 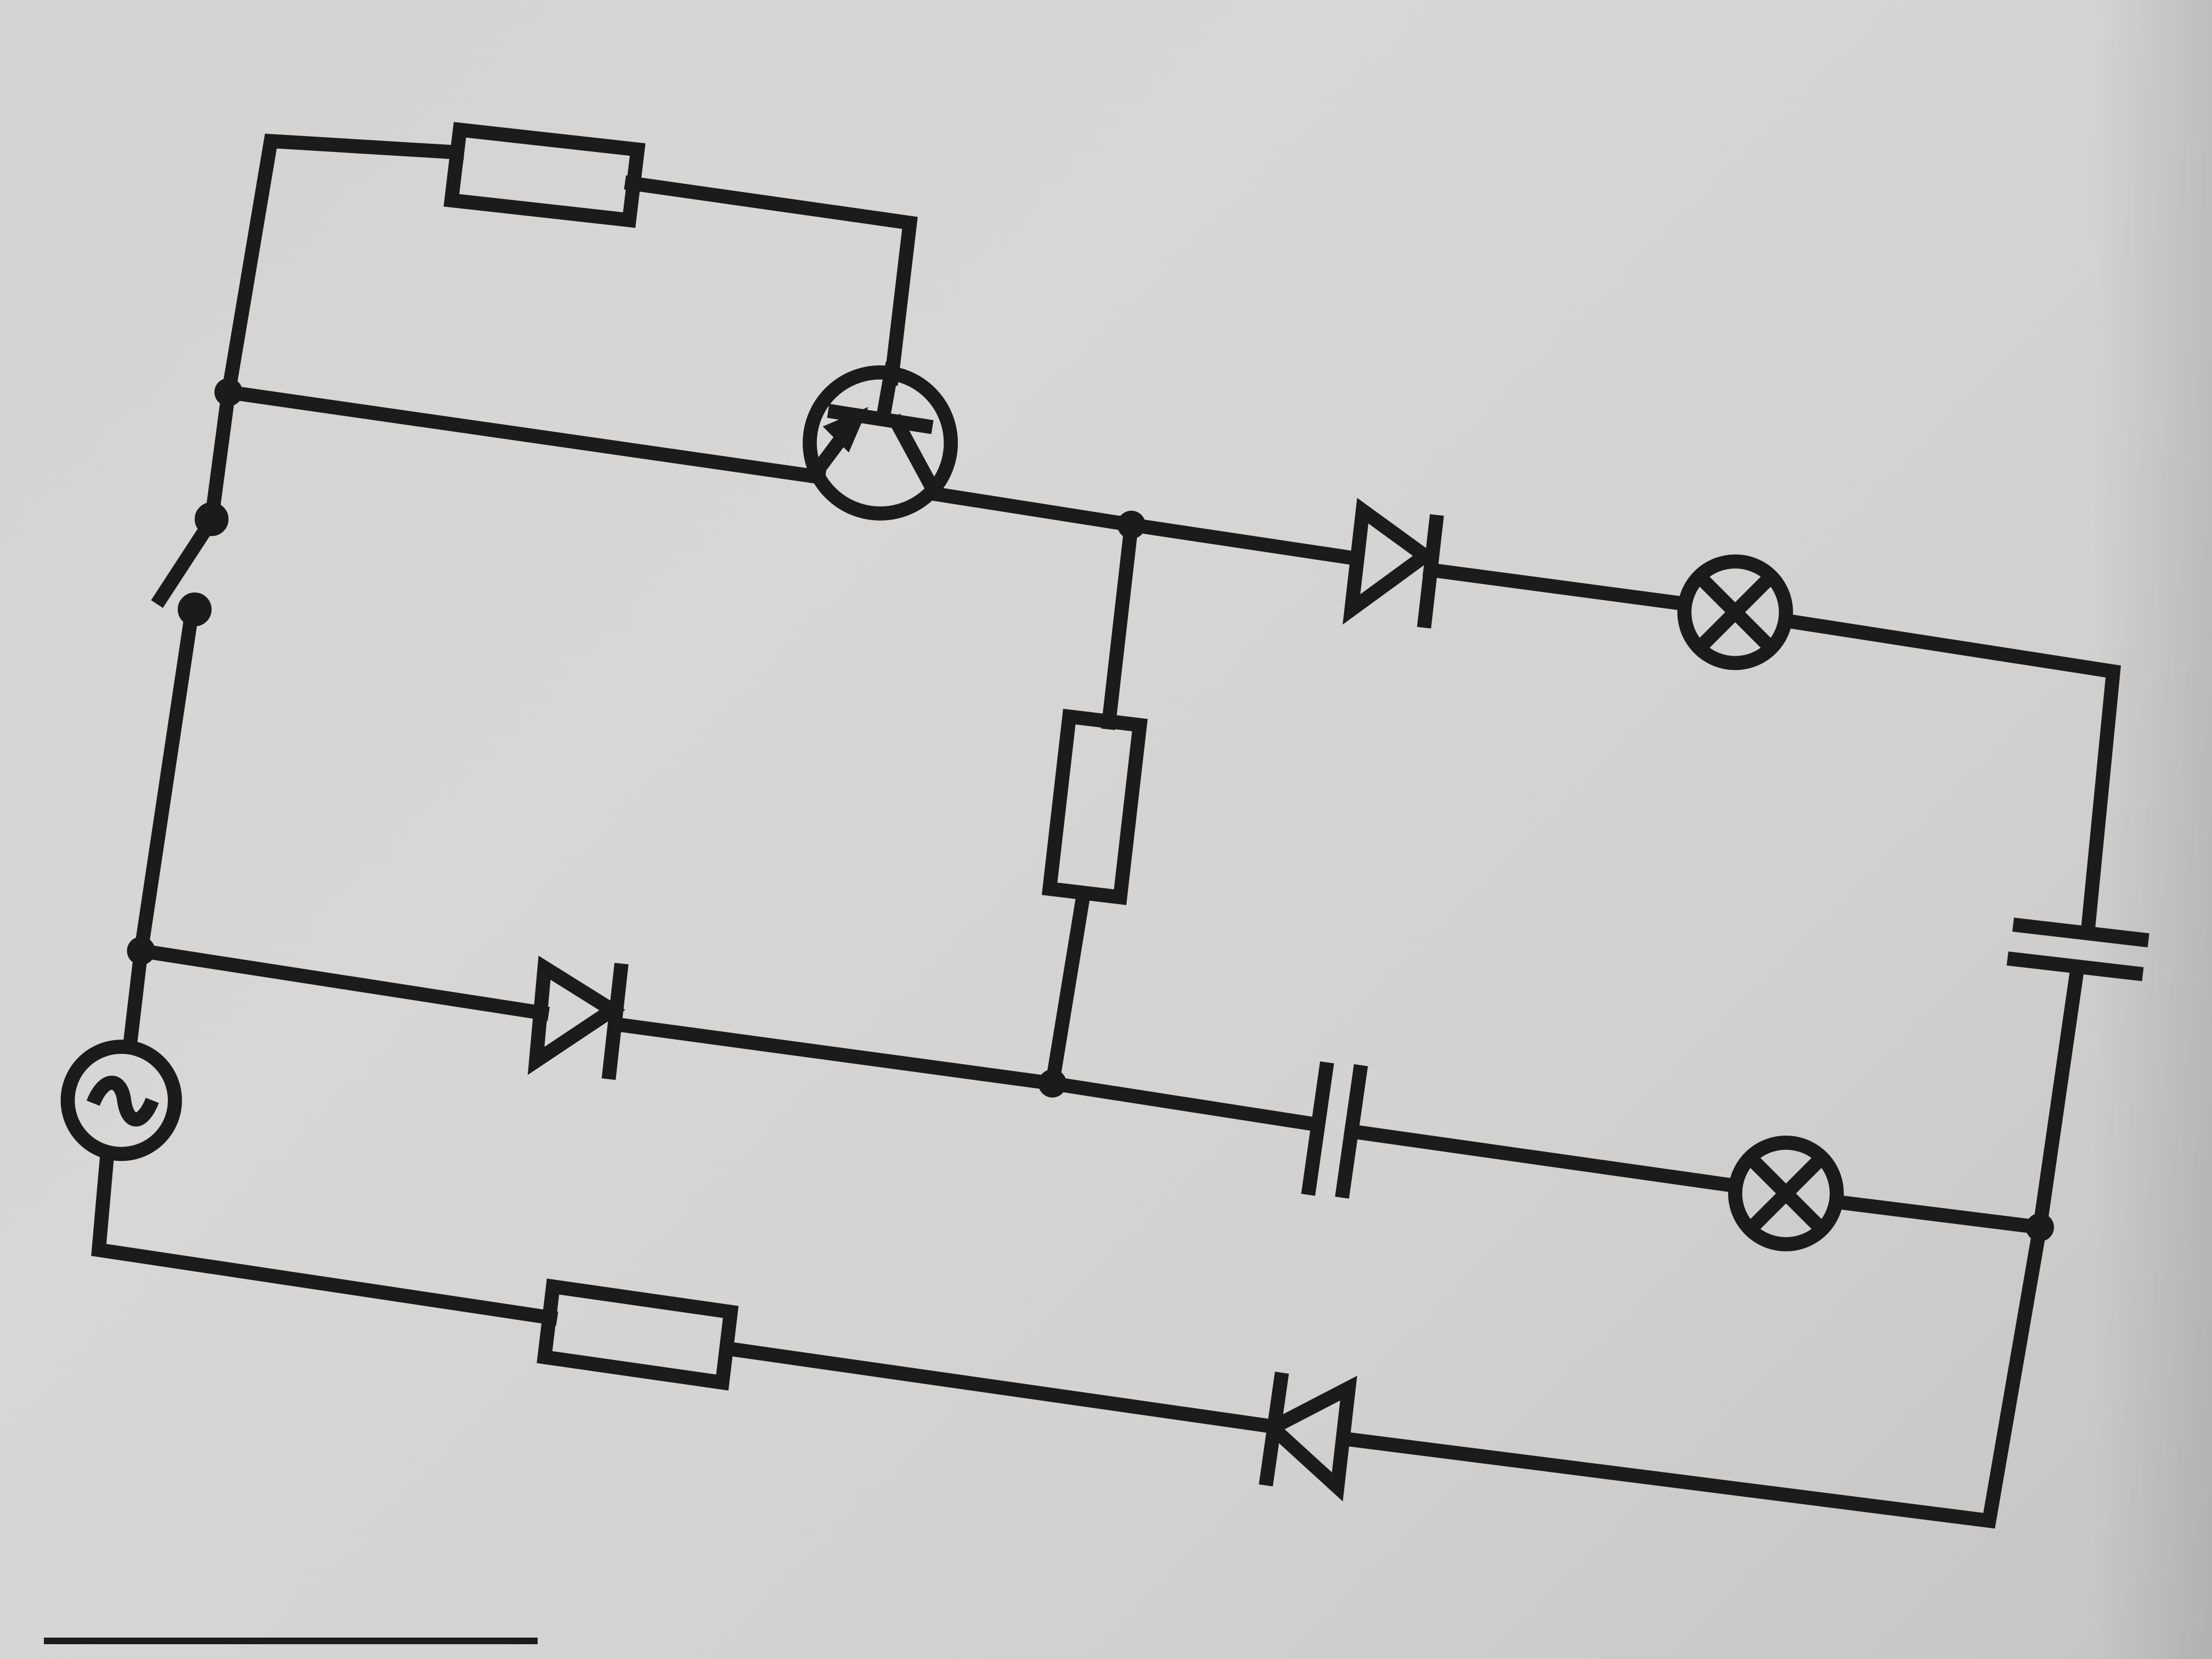 What do you see at coordinates (1786, 1193) in the screenshot?
I see `lamp-lower` at bounding box center [1786, 1193].